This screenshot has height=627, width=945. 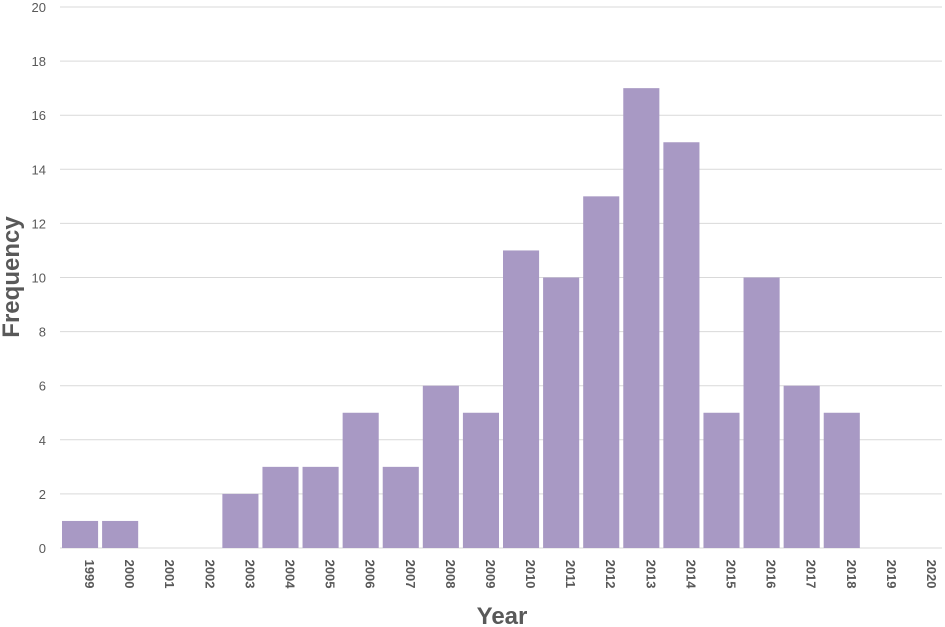 What do you see at coordinates (12, 277) in the screenshot?
I see `y-axis-title: Frequency` at bounding box center [12, 277].